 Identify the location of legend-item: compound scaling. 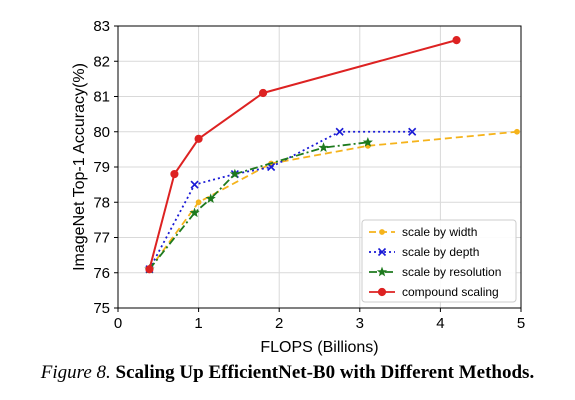
(434, 292).